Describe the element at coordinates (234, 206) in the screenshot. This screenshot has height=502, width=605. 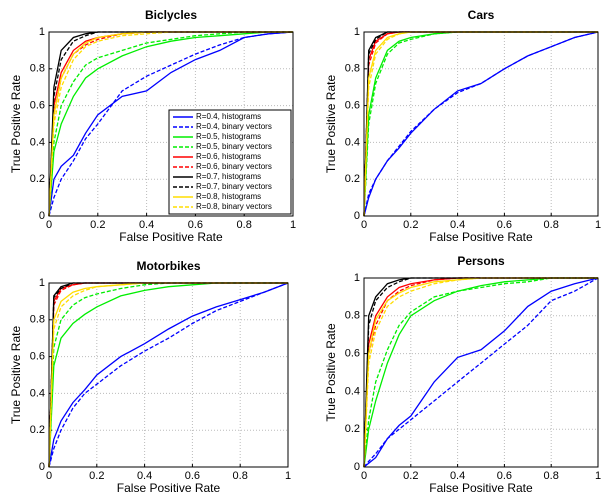
I see `legend-label: R=0.8, binary vectors` at that location.